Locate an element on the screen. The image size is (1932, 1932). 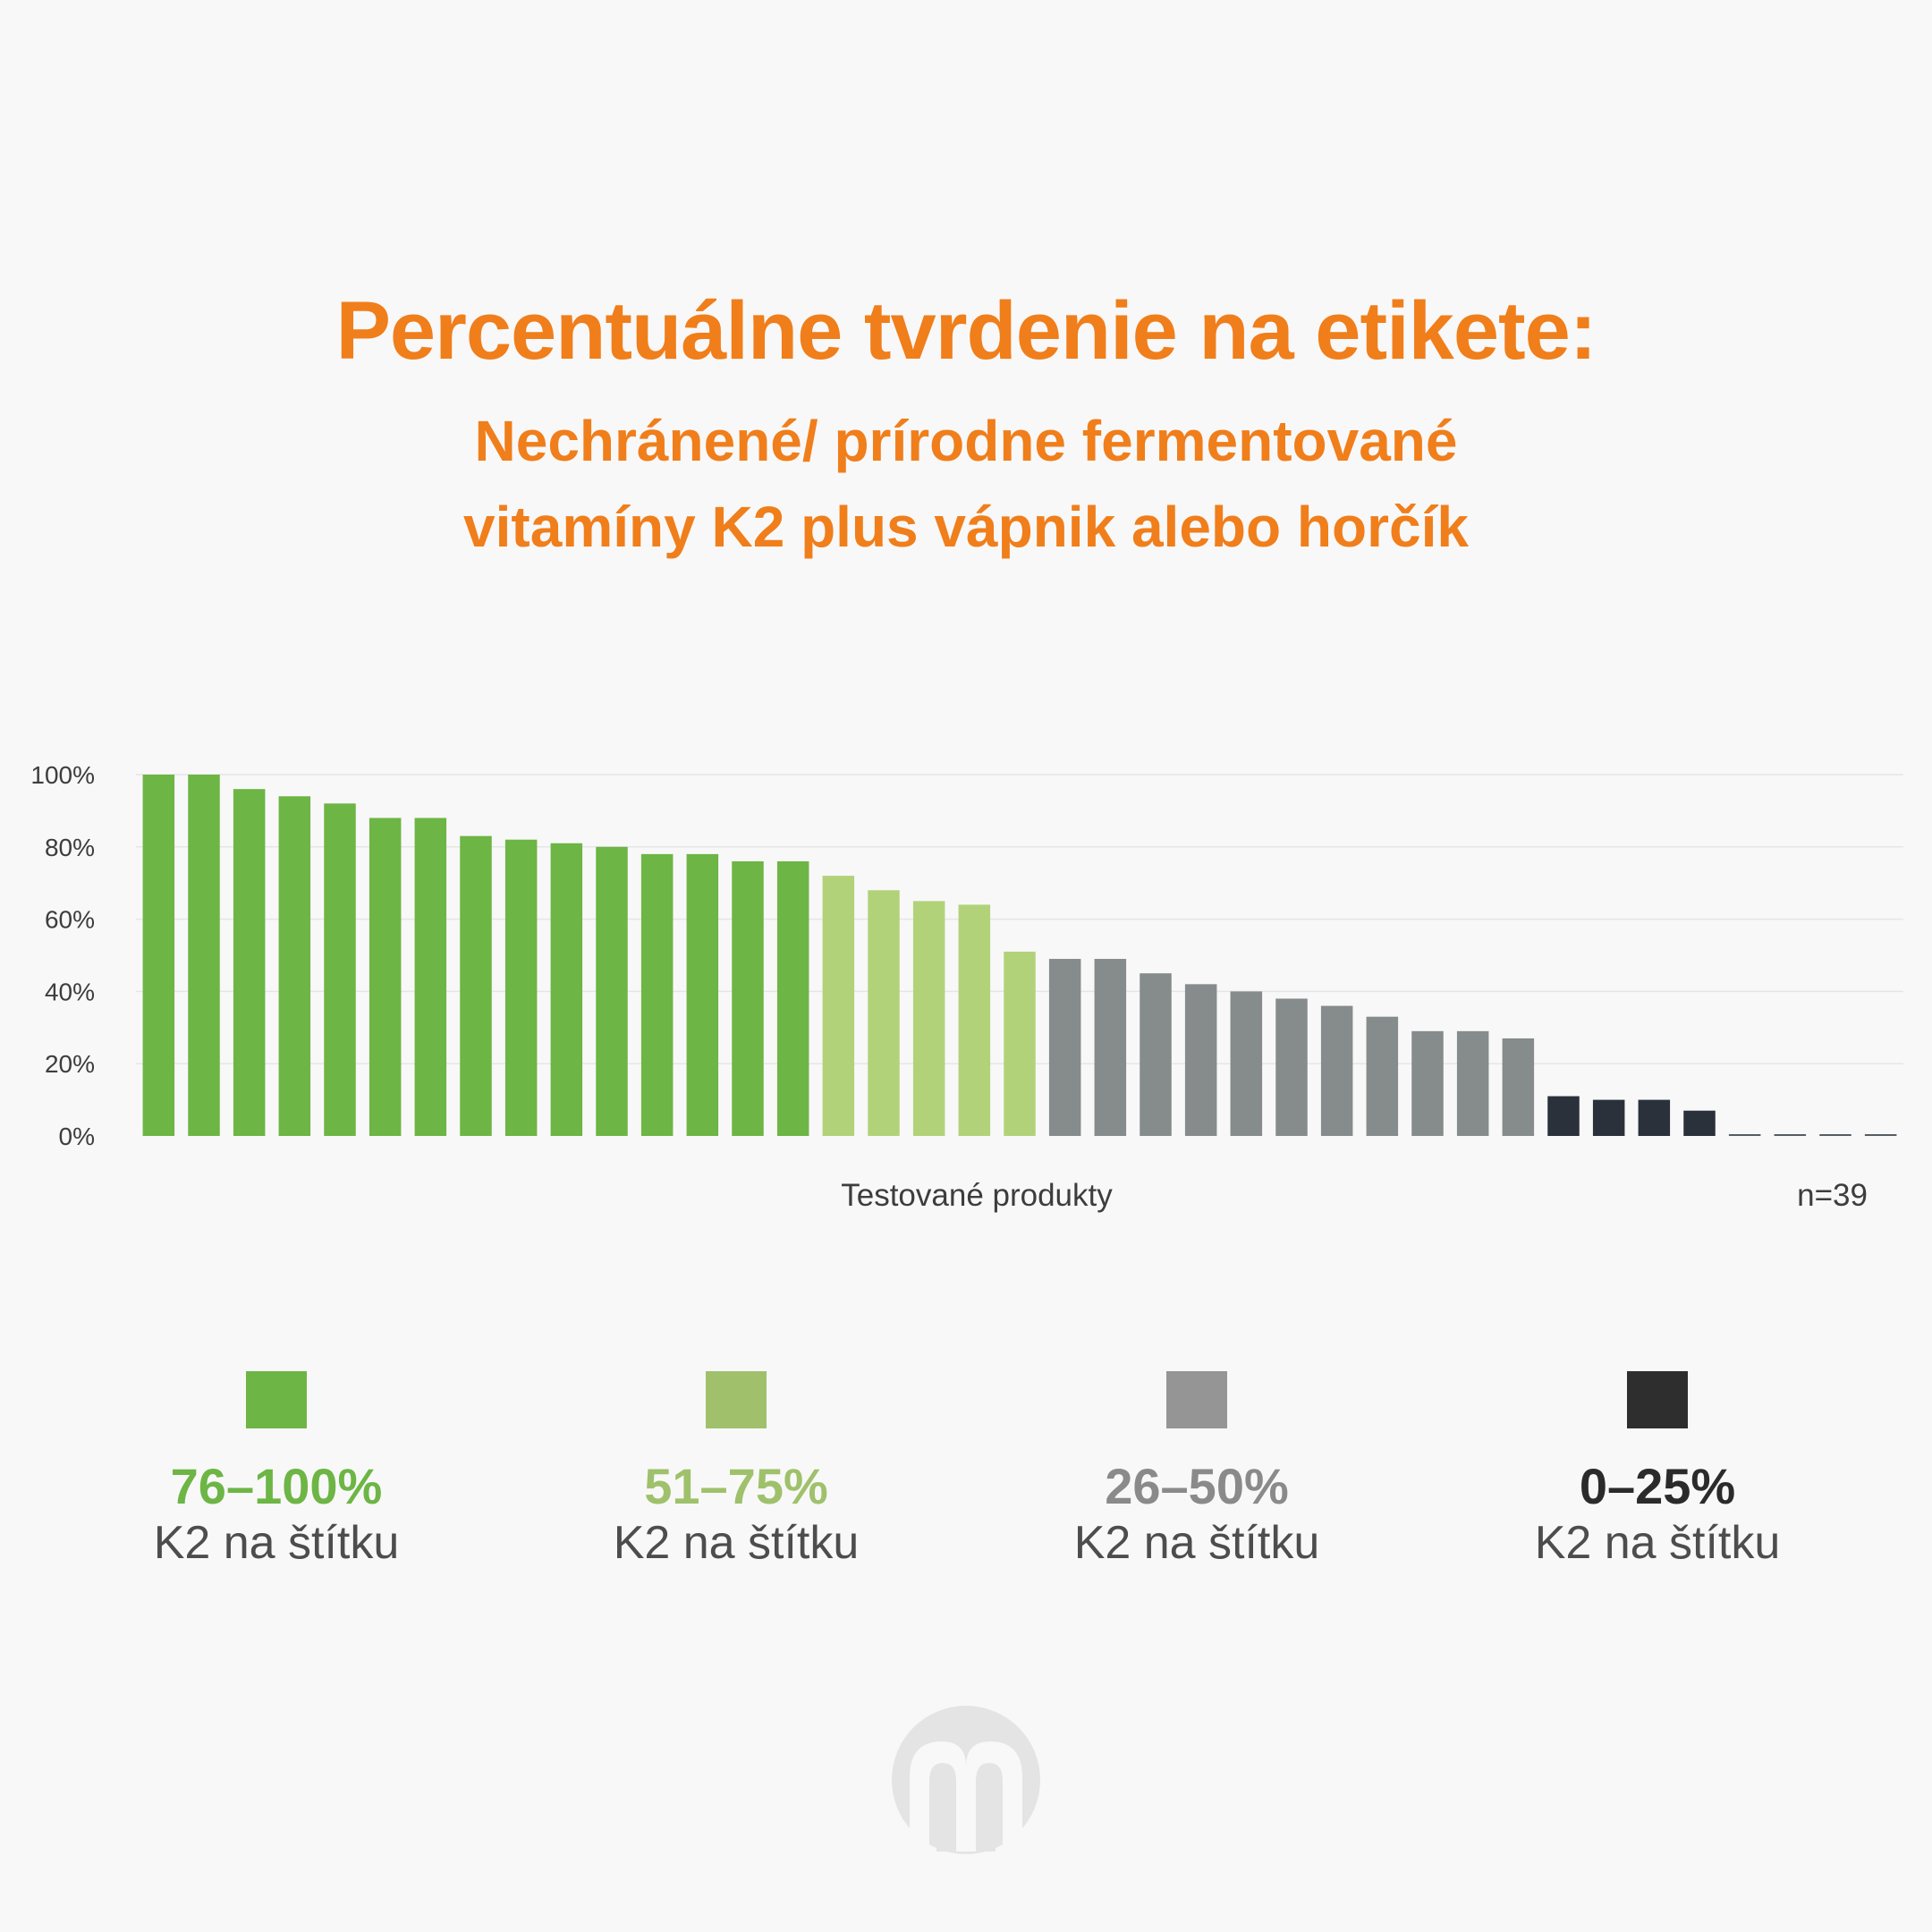
legend-range-26-50: 26–50% is located at coordinates (1197, 1486).